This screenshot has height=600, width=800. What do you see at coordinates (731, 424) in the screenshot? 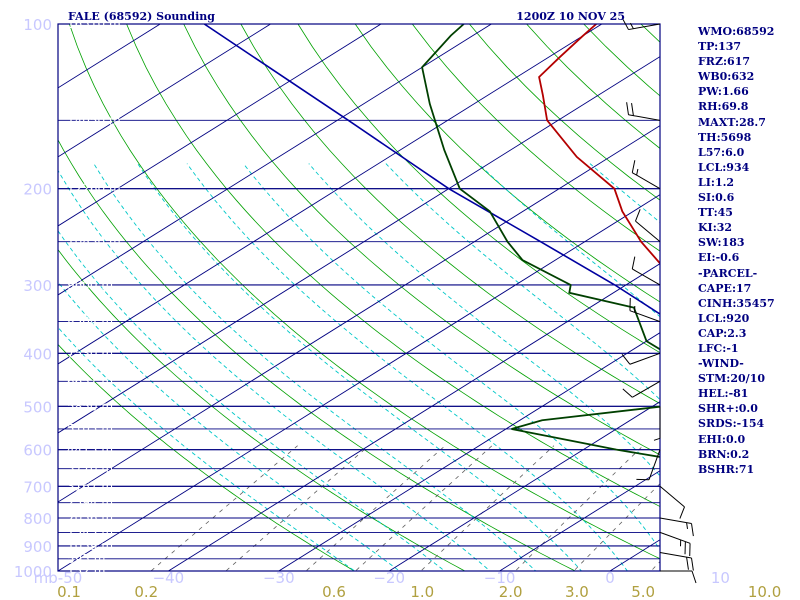
I see `index-item: SRDS:-154` at bounding box center [731, 424].